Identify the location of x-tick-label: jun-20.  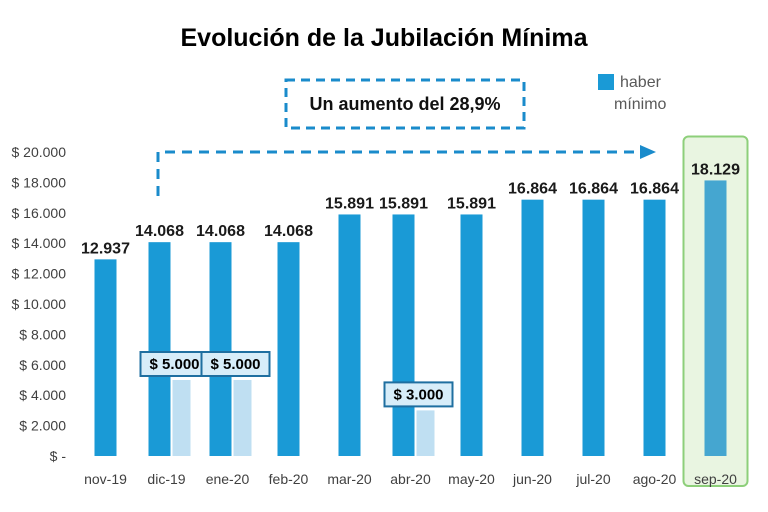
(532, 479).